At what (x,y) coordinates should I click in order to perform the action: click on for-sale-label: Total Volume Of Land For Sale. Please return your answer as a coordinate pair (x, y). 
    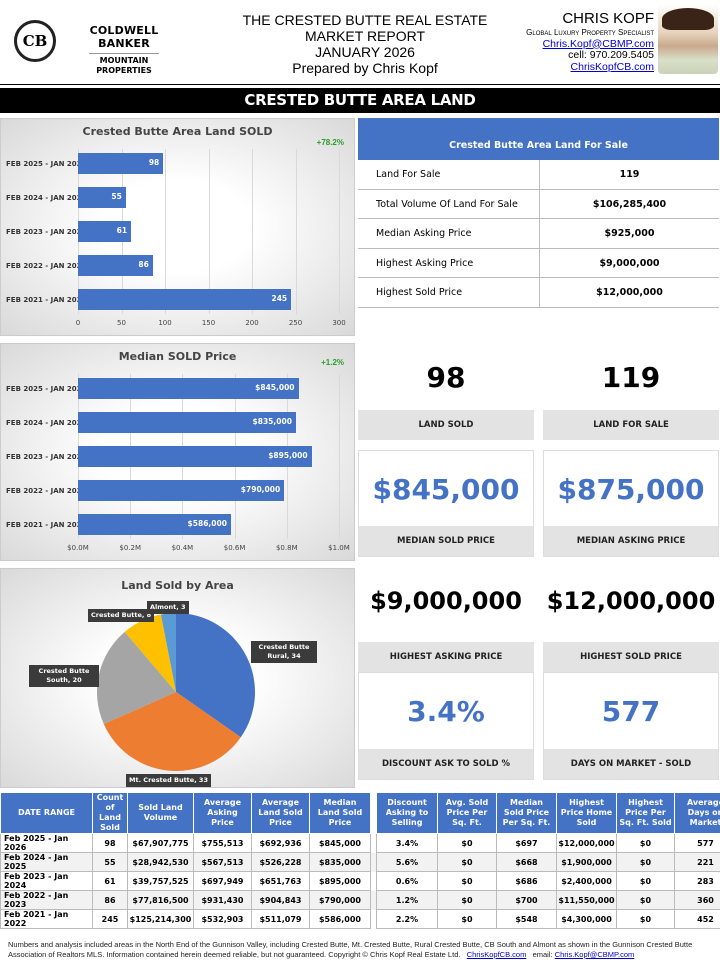
    Looking at the image, I should click on (449, 203).